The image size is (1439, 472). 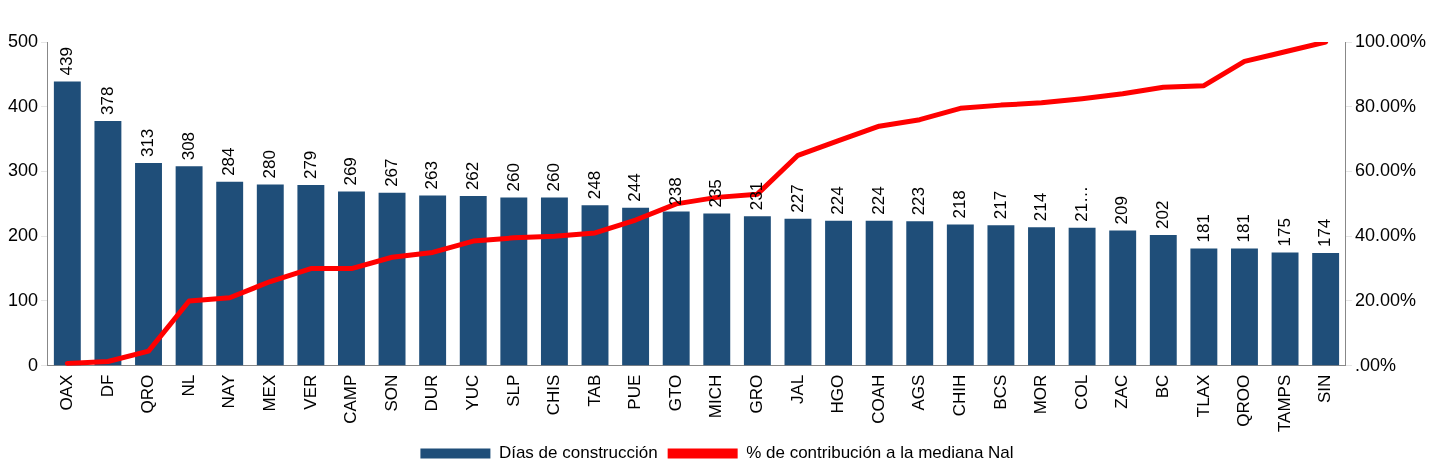 I want to click on x-tick-label: PUE, so click(x=635, y=392).